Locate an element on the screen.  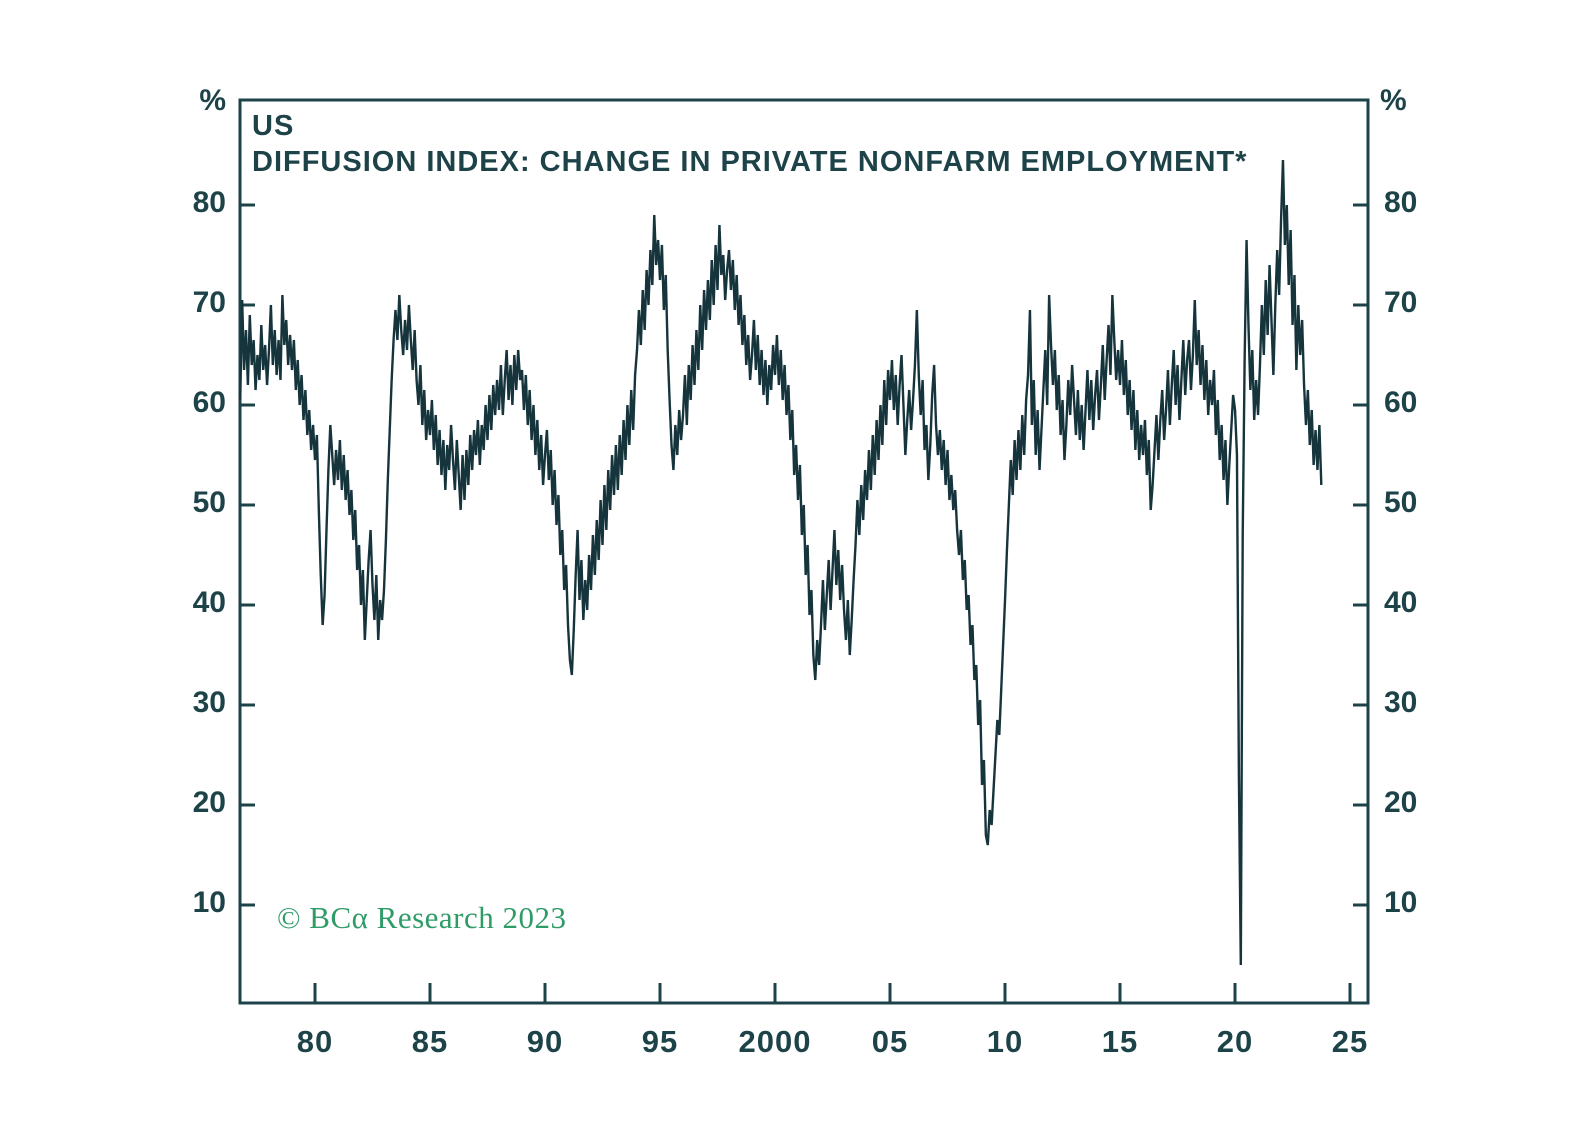
y-tick-label-left: 70 is located at coordinates (209, 302).